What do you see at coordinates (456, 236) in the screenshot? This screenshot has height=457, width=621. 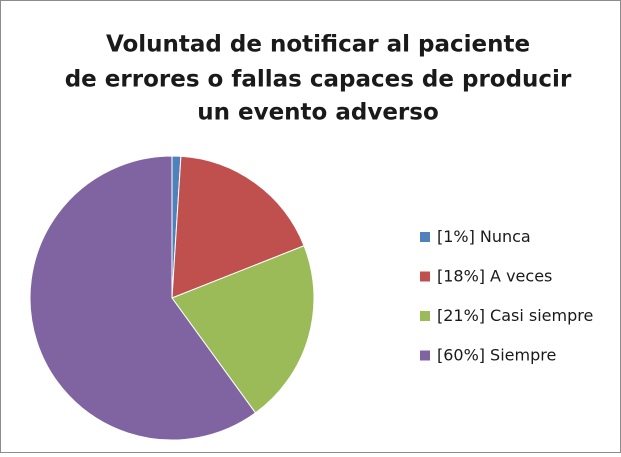 I see `legend-value: [1%]` at bounding box center [456, 236].